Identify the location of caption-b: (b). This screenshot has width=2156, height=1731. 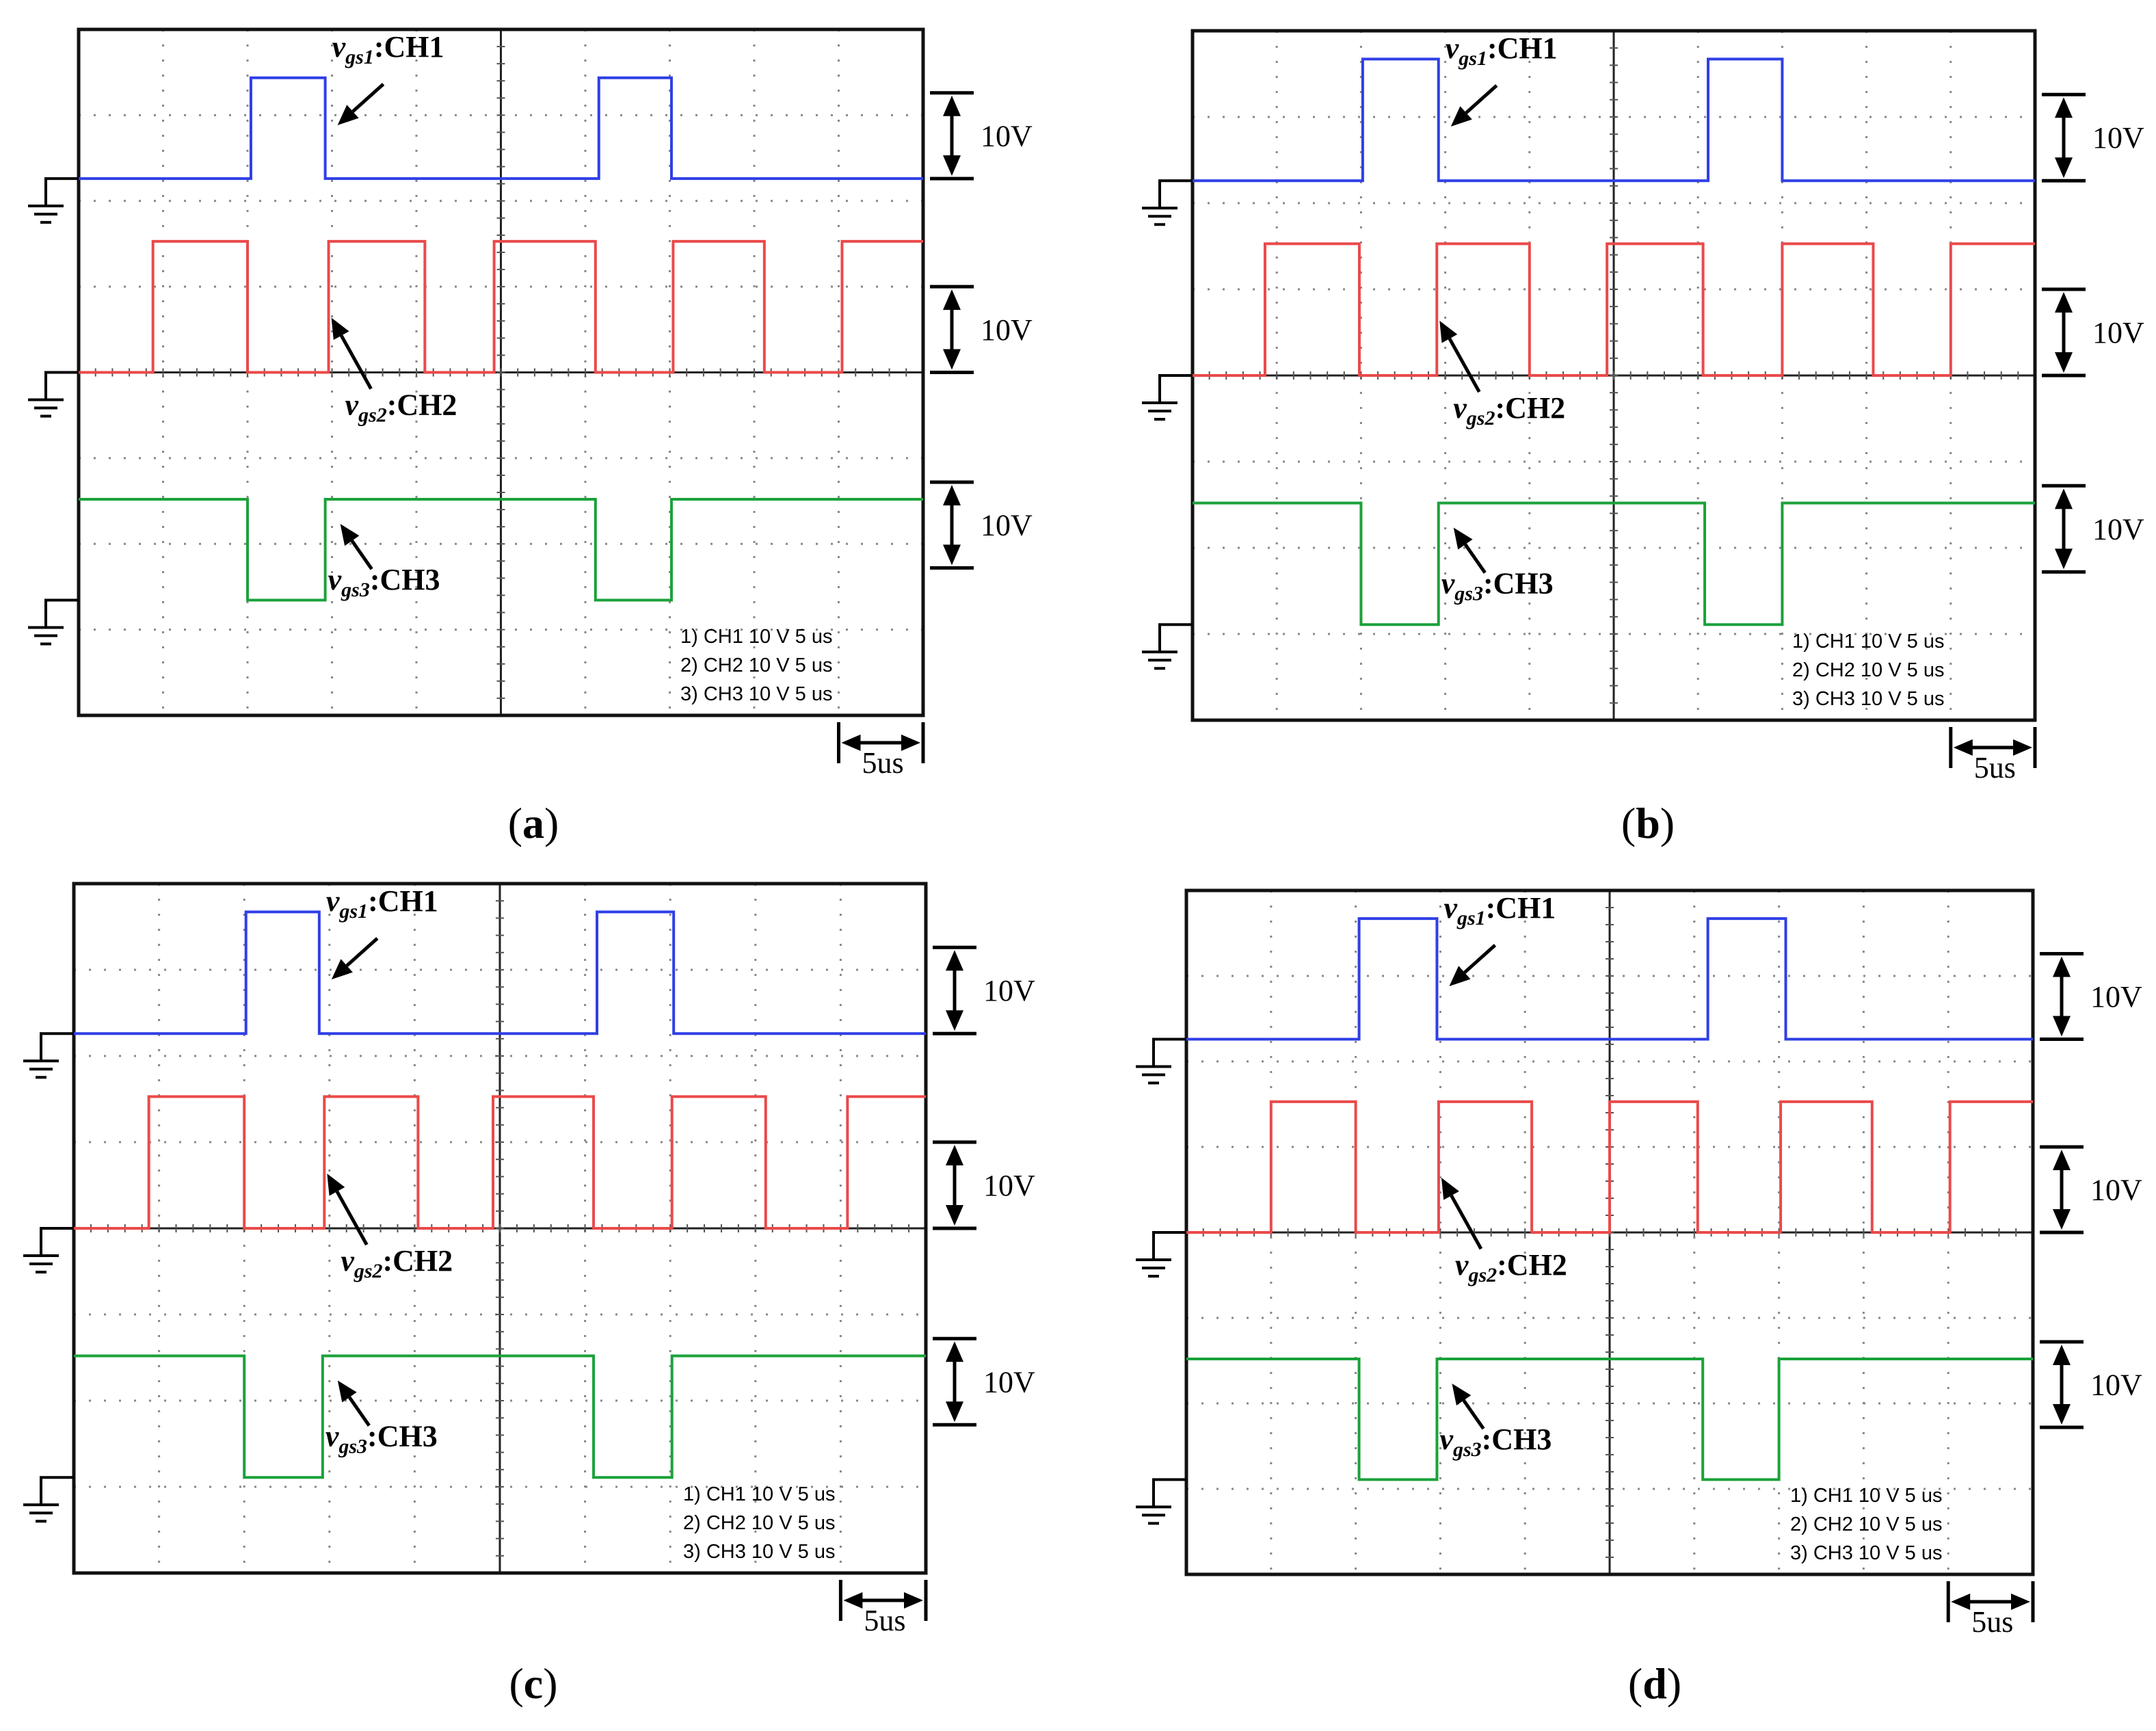
(1648, 823).